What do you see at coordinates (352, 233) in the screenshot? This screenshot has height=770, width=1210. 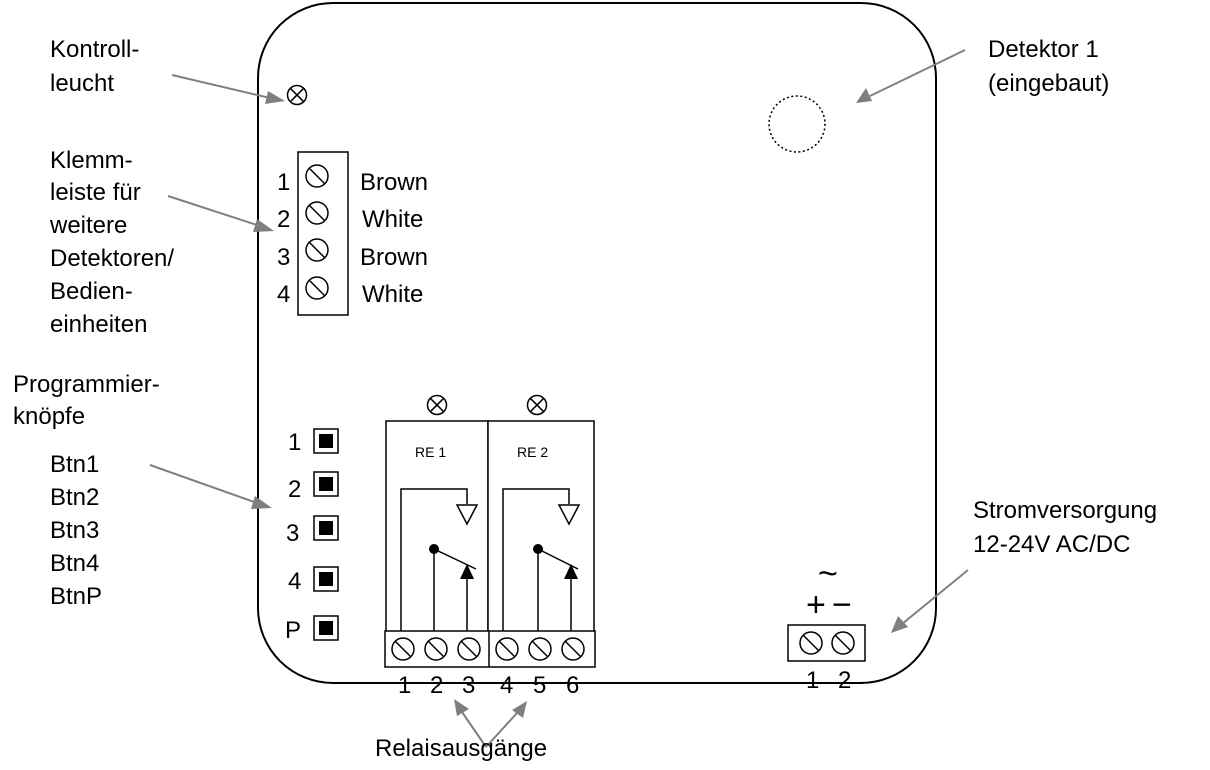 I see `terminal-block: 1 2 3 4 Brown White Brown White` at bounding box center [352, 233].